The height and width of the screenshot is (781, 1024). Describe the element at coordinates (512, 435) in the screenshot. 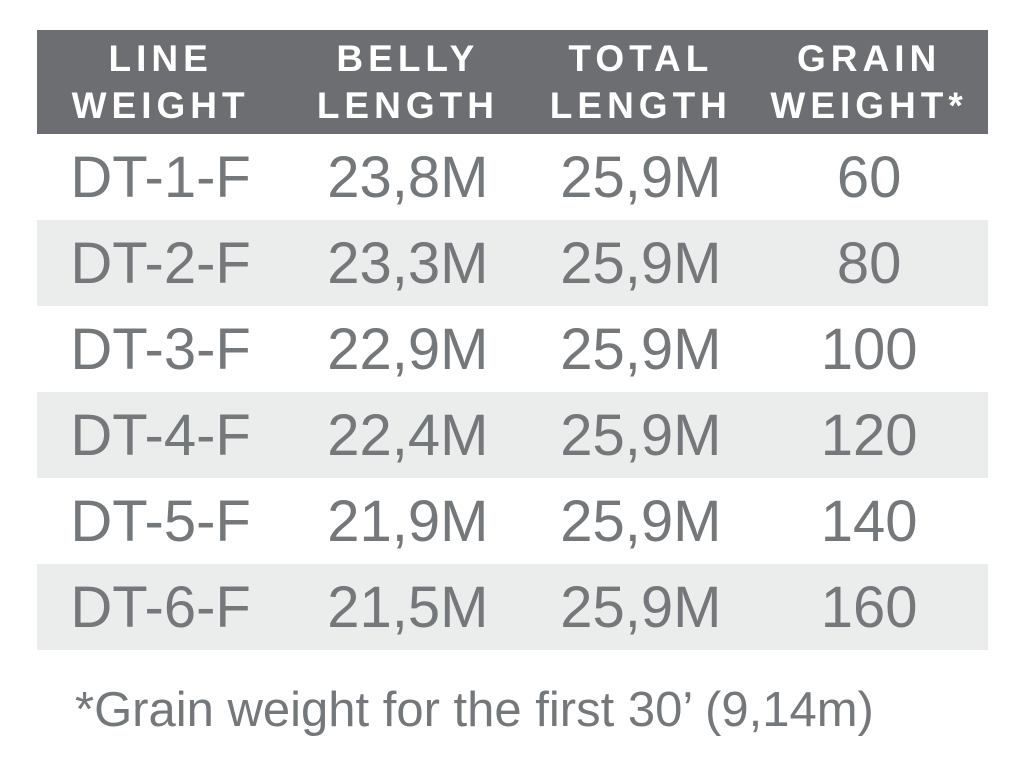

I see `table-row: DT-4-F 22,4M 25,9M 120` at that location.